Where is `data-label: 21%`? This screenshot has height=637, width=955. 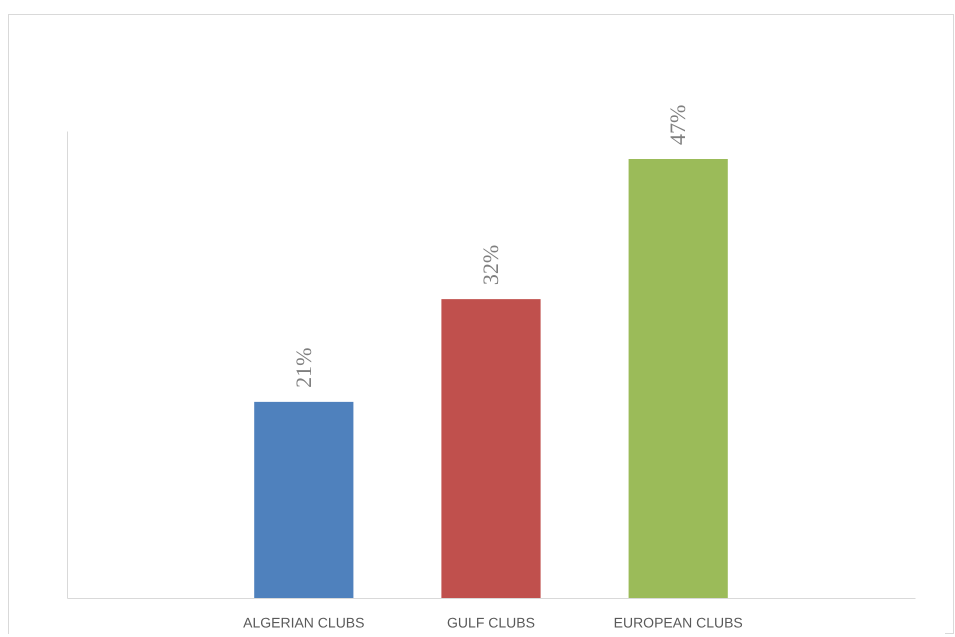 data-label: 21% is located at coordinates (303, 368).